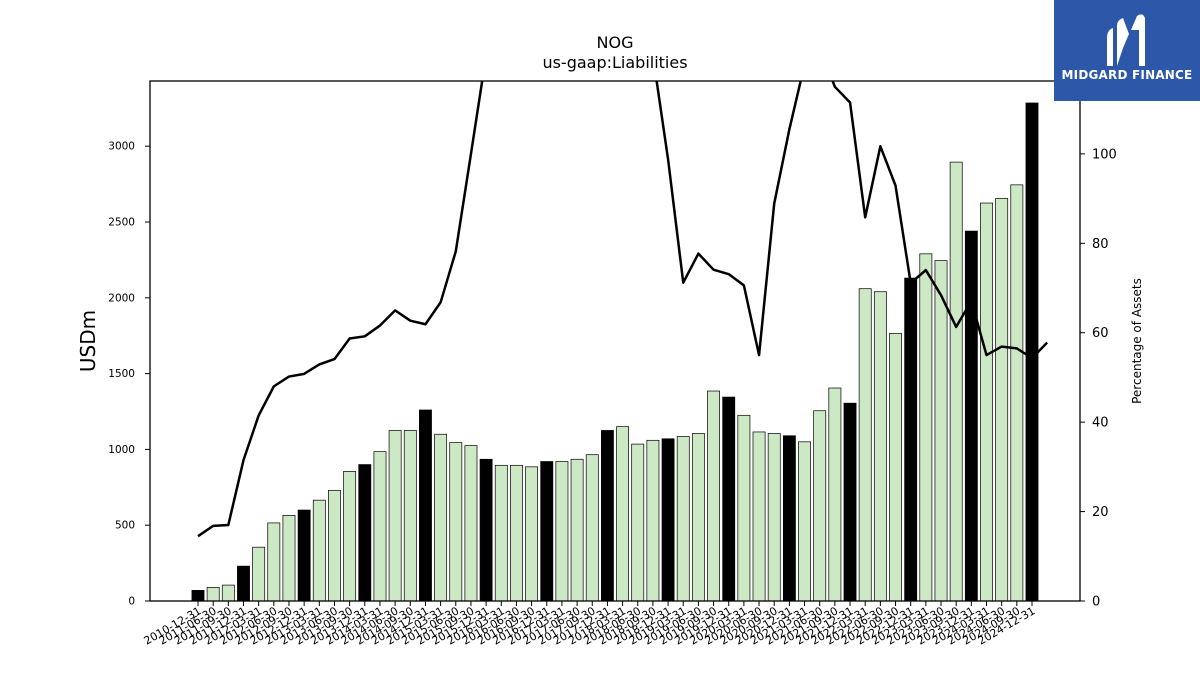 The image size is (1200, 675). Describe the element at coordinates (1100, 244) in the screenshot. I see `y2-tick-label-80: 80` at that location.